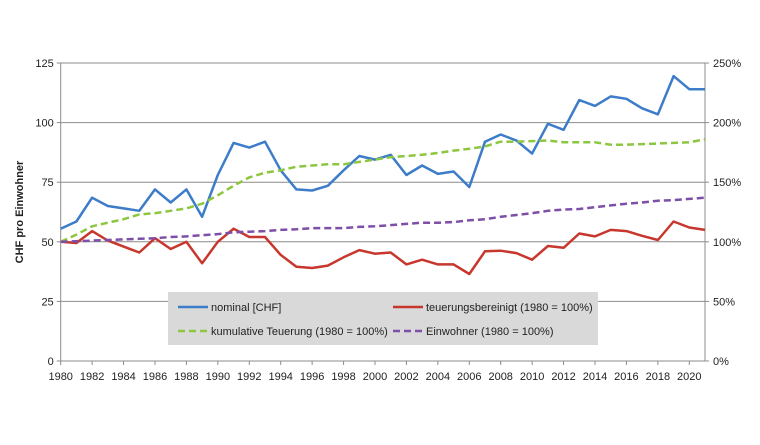 Image resolution: width=760 pixels, height=445 pixels. What do you see at coordinates (658, 377) in the screenshot?
I see `x-tick-label: 2018` at bounding box center [658, 377].